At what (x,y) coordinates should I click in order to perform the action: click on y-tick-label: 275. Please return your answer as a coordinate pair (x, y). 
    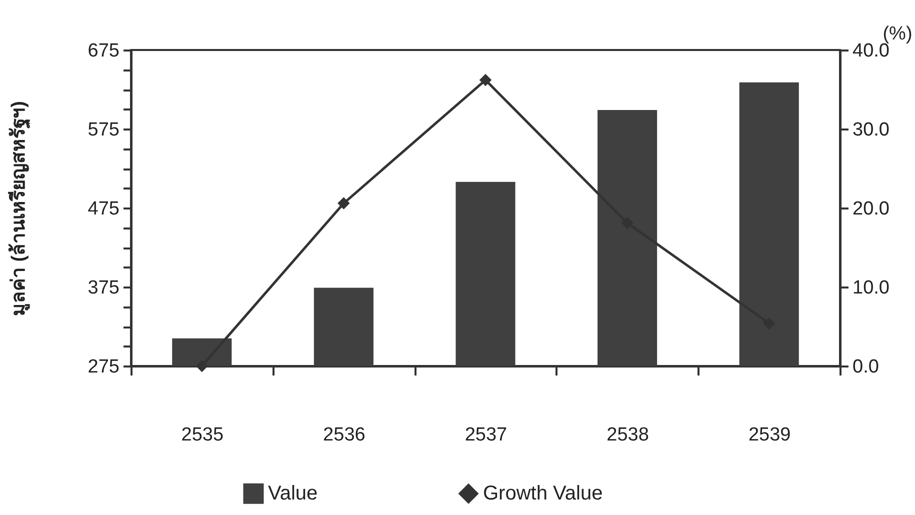
    Looking at the image, I should click on (104, 367).